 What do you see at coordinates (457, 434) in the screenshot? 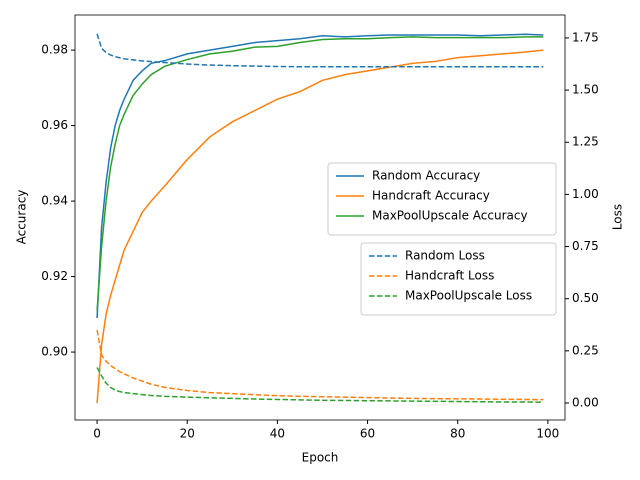
I see `x-tick-label: 80` at bounding box center [457, 434].